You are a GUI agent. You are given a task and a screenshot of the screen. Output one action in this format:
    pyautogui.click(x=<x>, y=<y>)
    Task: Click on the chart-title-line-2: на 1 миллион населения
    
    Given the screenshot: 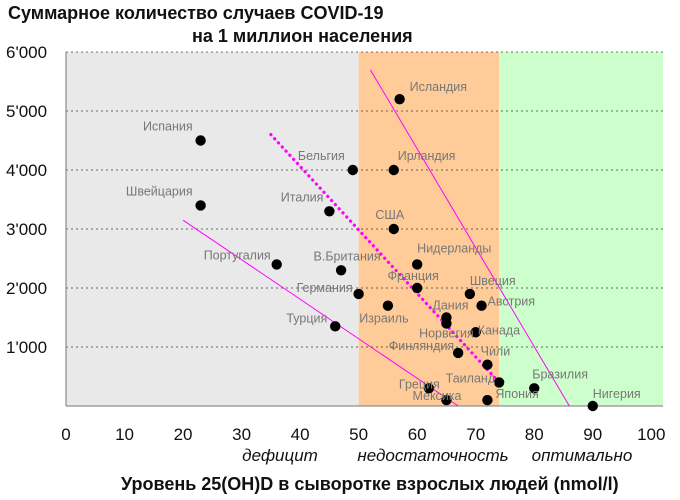 What is the action you would take?
    pyautogui.click(x=302, y=36)
    